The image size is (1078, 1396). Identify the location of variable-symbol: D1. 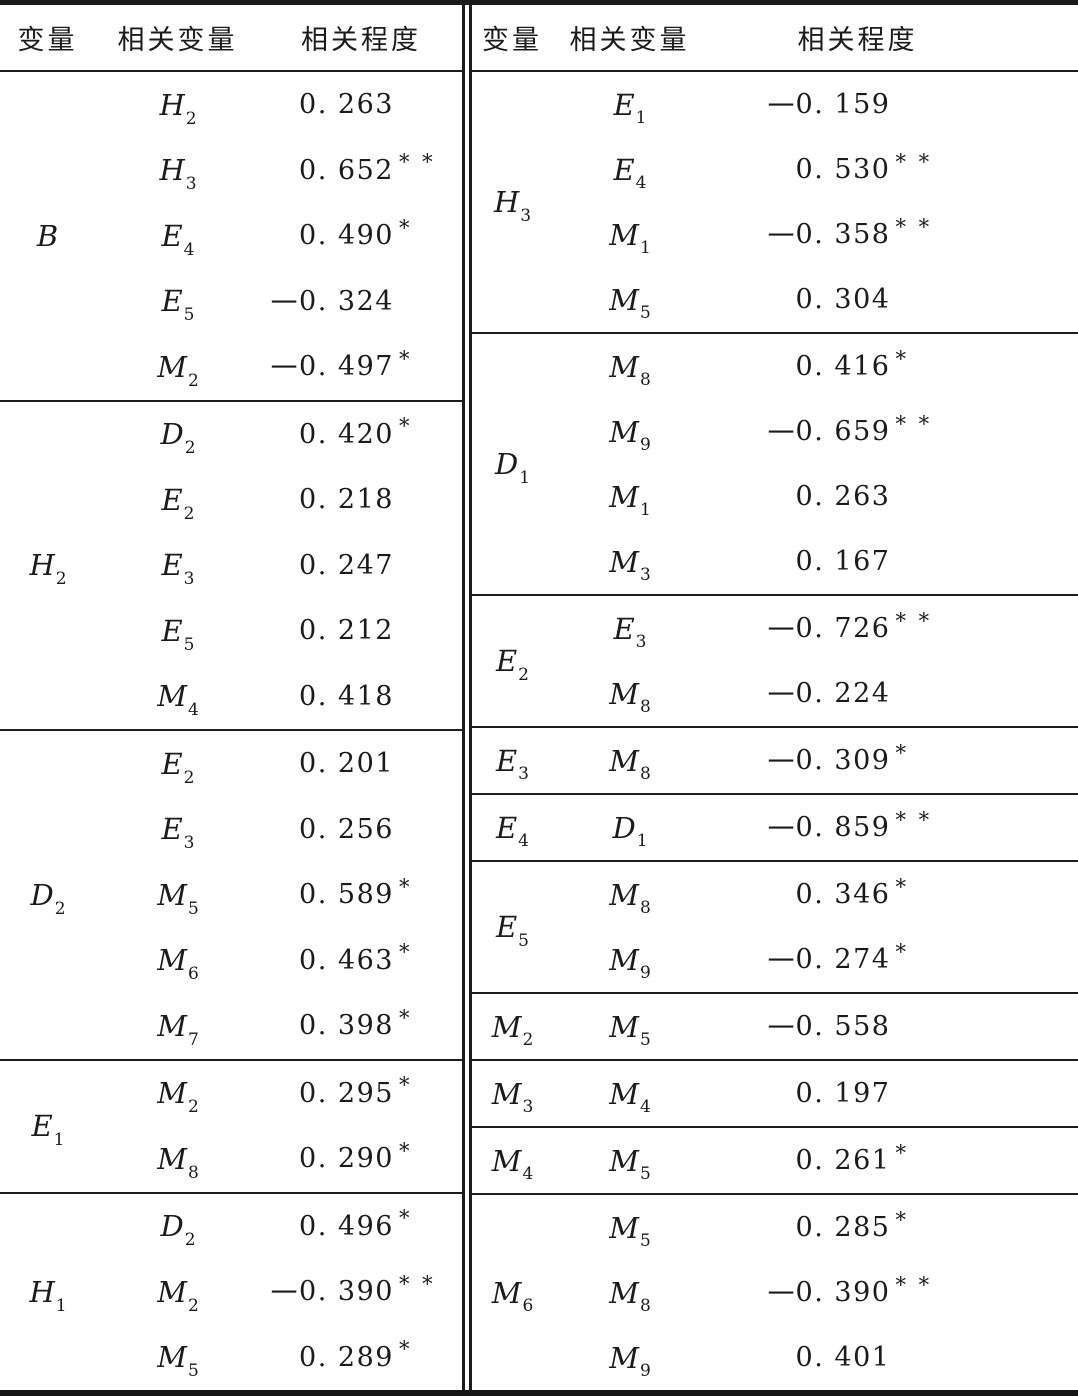
(512, 467).